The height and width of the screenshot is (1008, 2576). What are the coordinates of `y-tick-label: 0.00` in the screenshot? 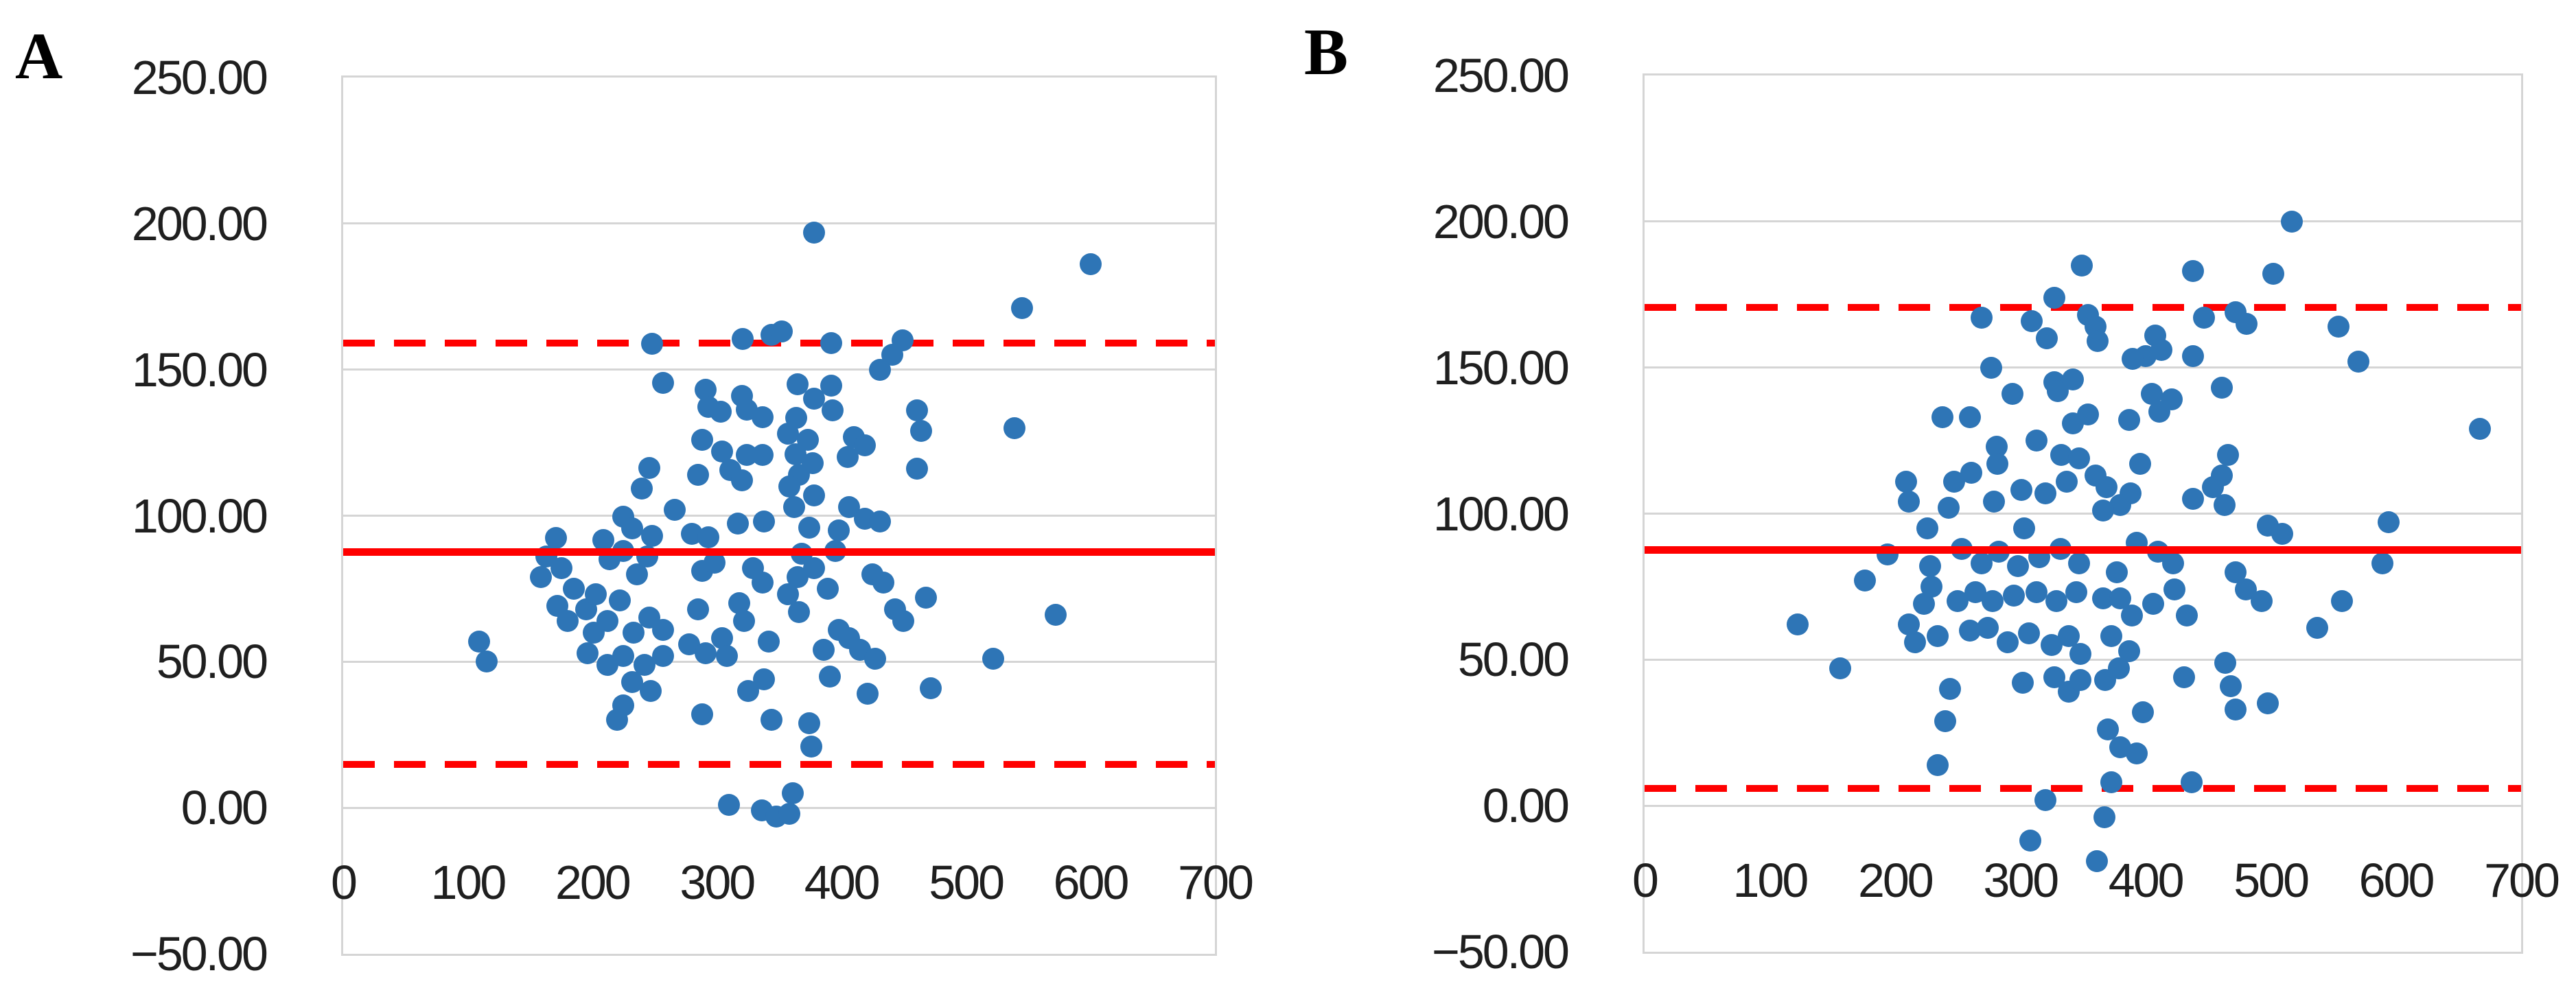 It's located at (224, 808).